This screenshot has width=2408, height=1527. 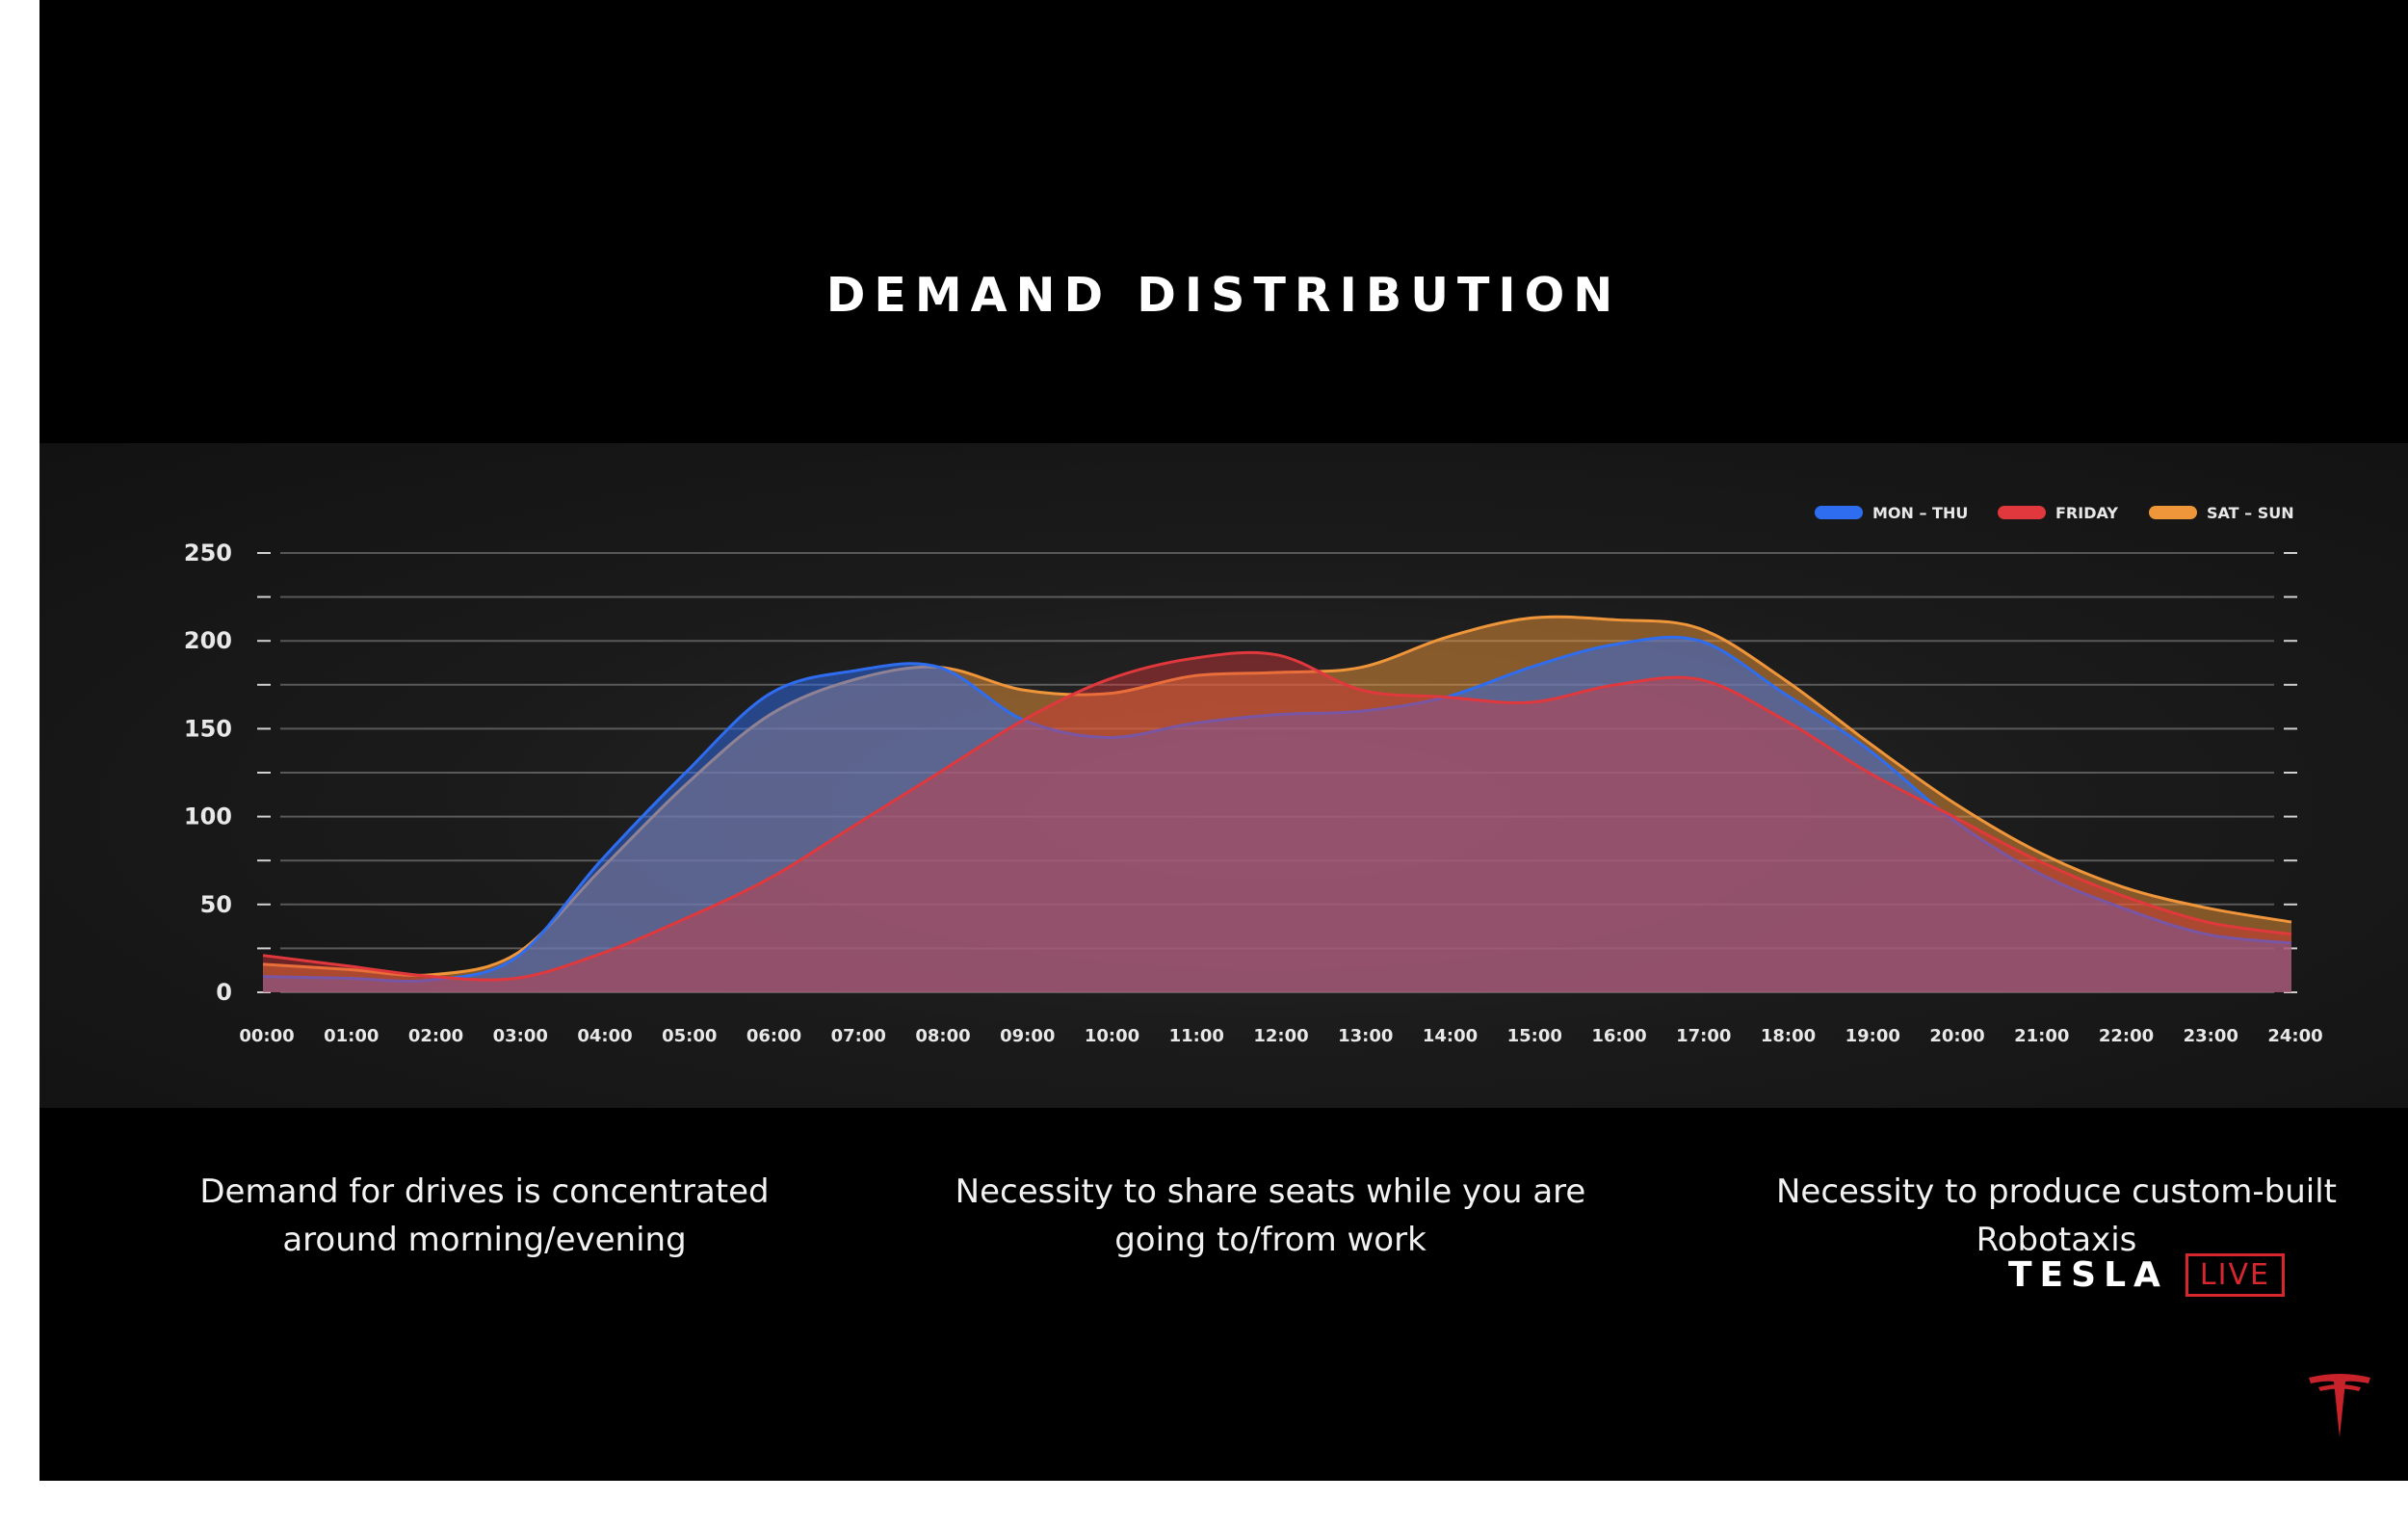 What do you see at coordinates (1450, 1036) in the screenshot?
I see `x-tick-label: 14:00` at bounding box center [1450, 1036].